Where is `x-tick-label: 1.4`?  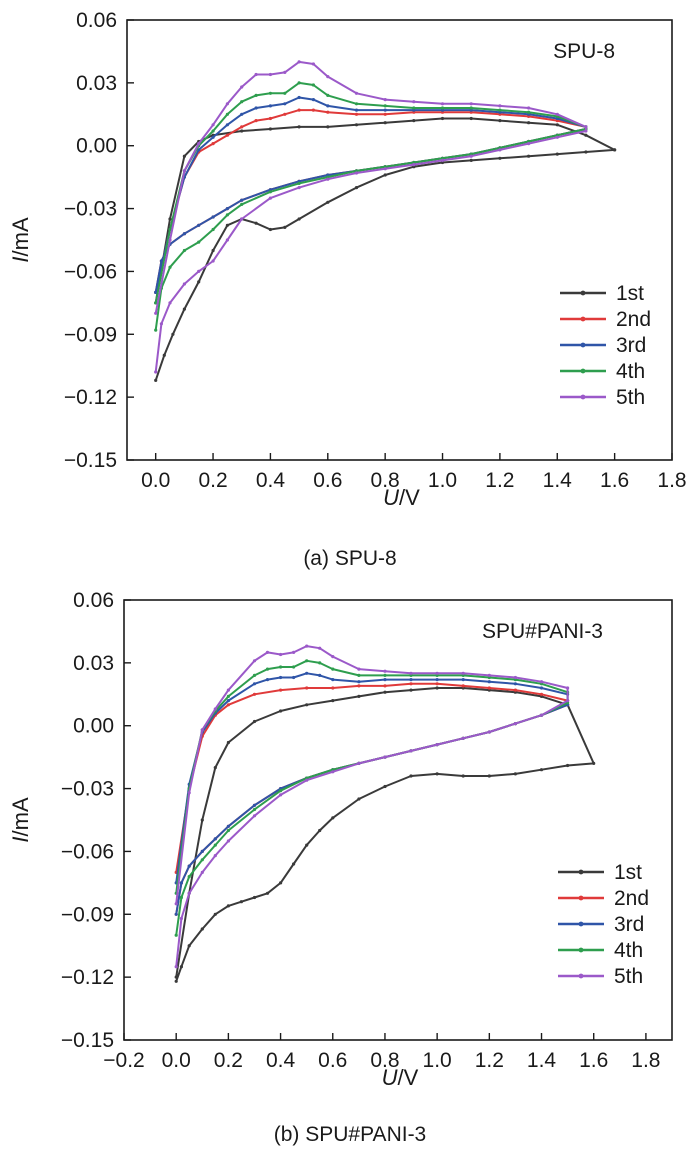 x-tick-label: 1.4 is located at coordinates (558, 480).